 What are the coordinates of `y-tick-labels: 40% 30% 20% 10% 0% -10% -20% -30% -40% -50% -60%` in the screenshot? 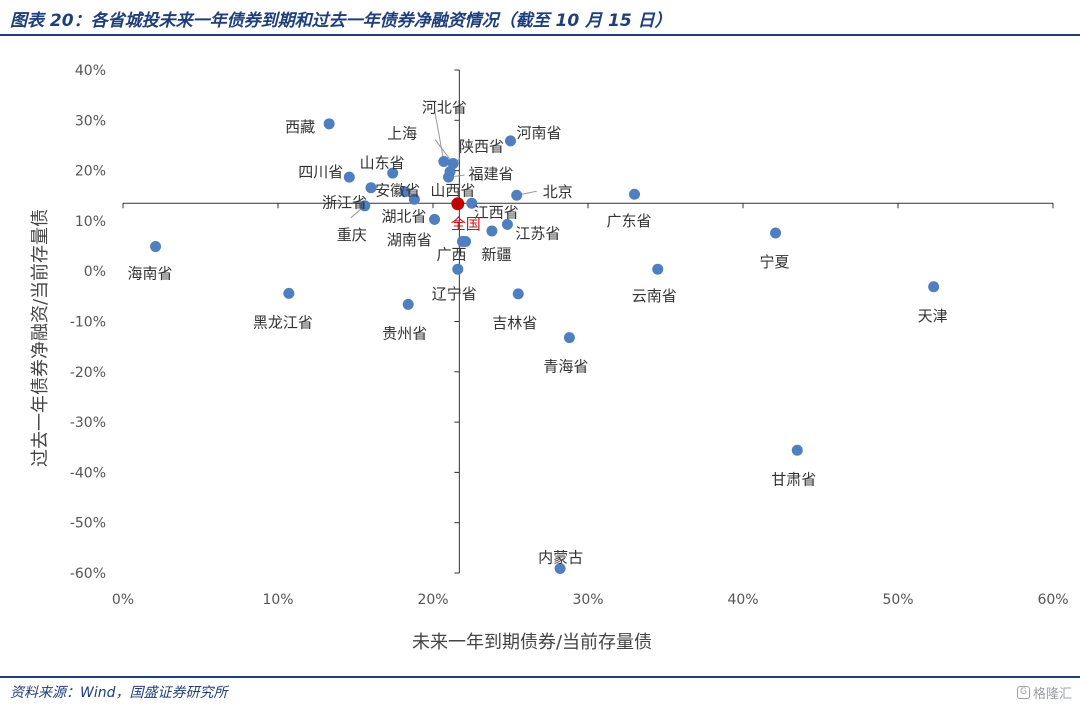 It's located at (88, 322).